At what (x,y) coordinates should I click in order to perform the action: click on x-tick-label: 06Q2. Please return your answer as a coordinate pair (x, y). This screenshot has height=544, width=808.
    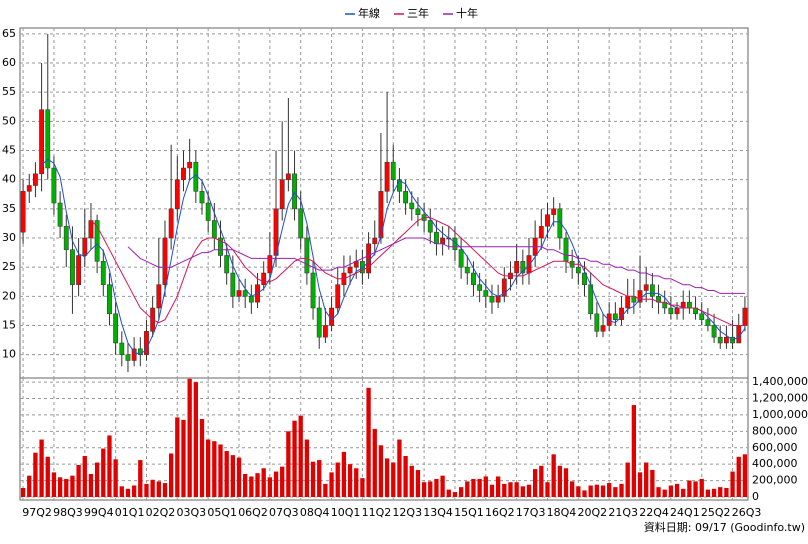
    Looking at the image, I should click on (253, 512).